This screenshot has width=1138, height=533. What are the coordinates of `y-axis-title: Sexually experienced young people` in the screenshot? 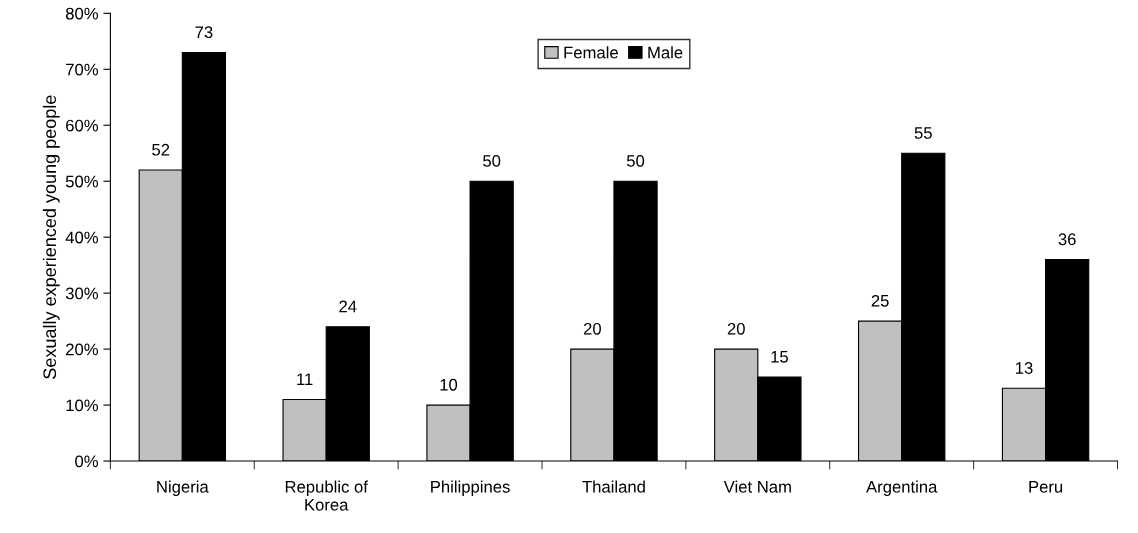 It's located at (51, 237).